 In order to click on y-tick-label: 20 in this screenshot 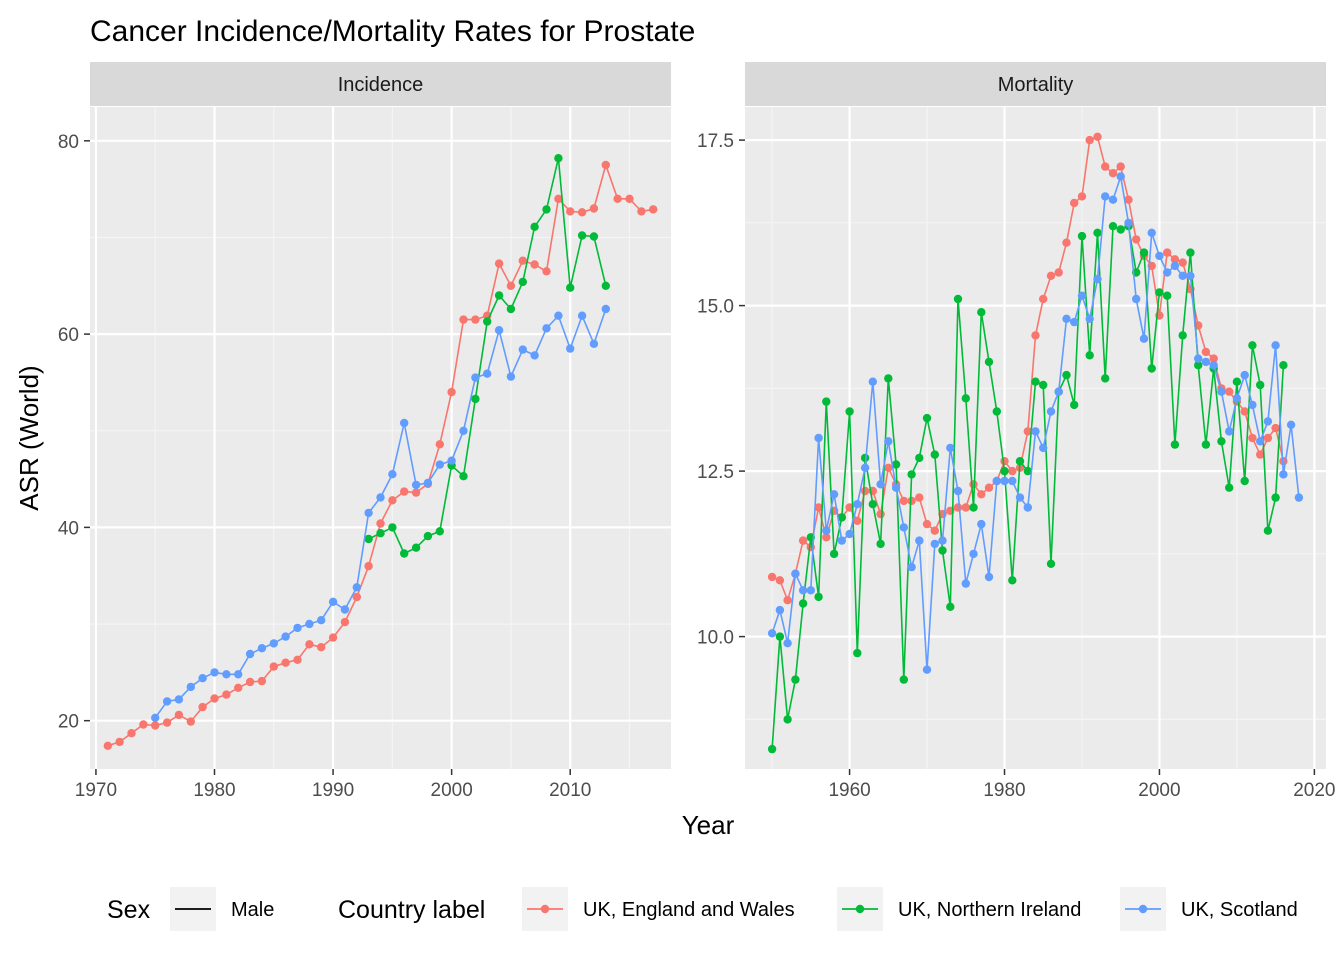, I will do `click(68, 722)`.